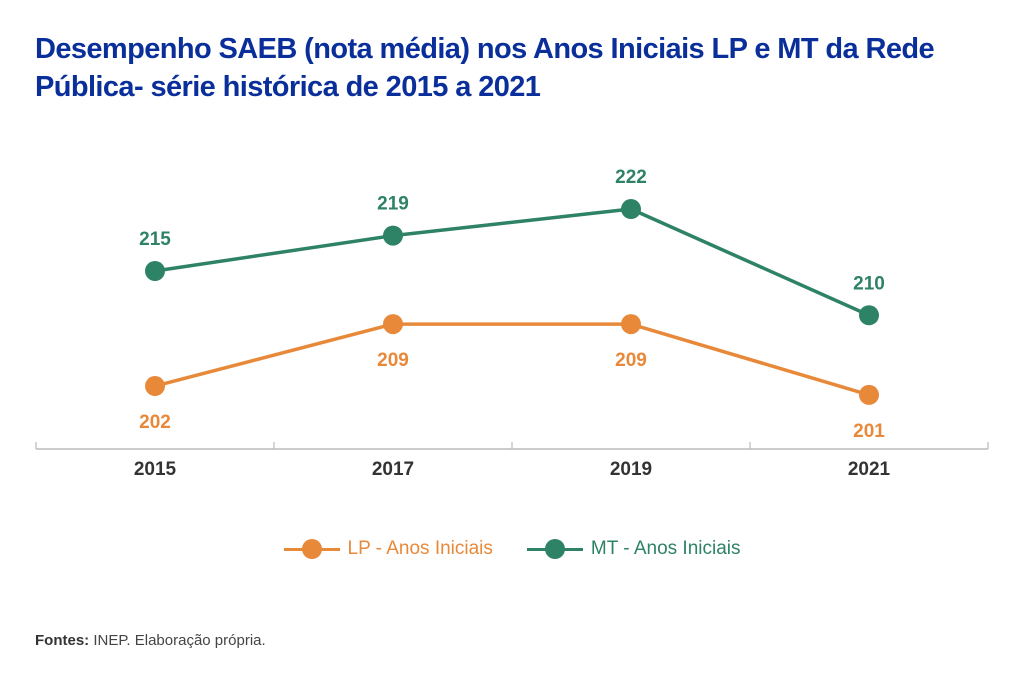  What do you see at coordinates (155, 239) in the screenshot?
I see `data-label-mt: 215` at bounding box center [155, 239].